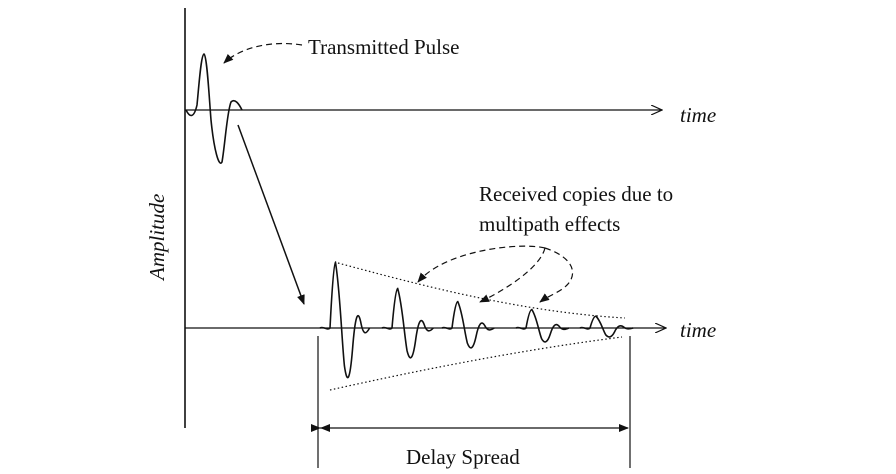 The image size is (896, 474). I want to click on received-copies, so click(476, 320).